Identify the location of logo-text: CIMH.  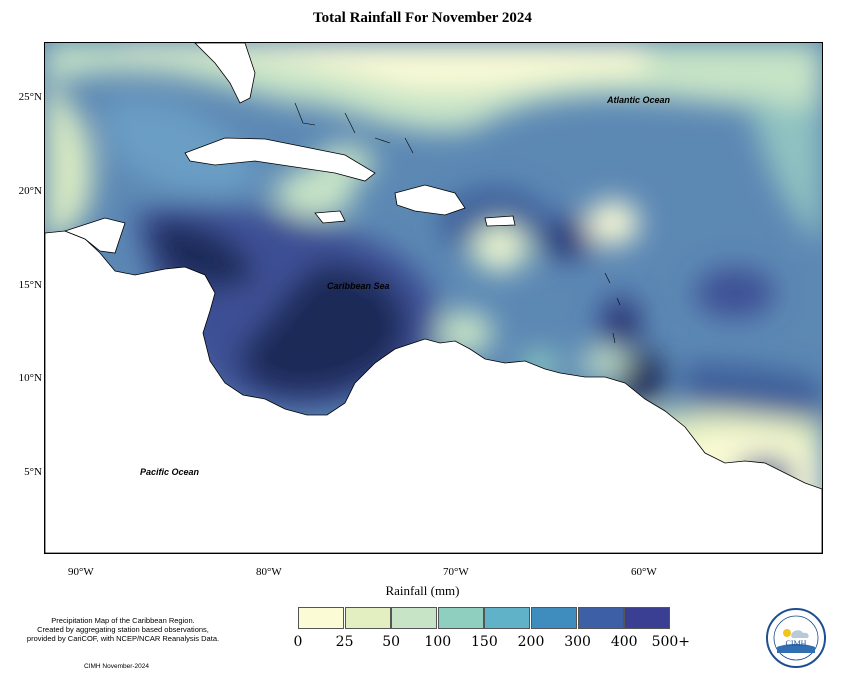
(796, 643).